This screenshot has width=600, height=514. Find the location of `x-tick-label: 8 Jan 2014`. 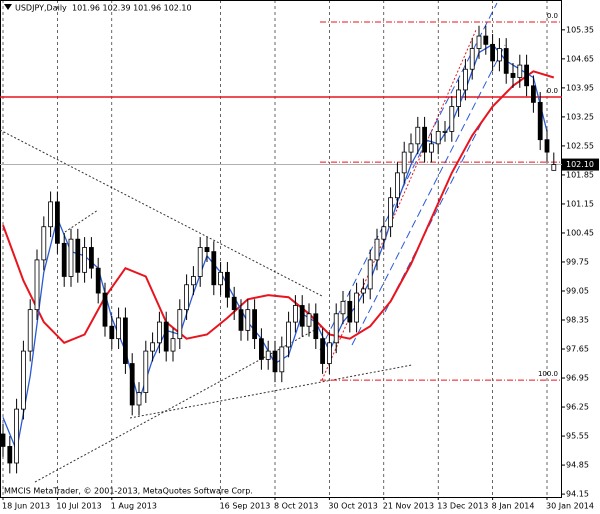

x-tick-label: 8 Jan 2014 is located at coordinates (513, 506).